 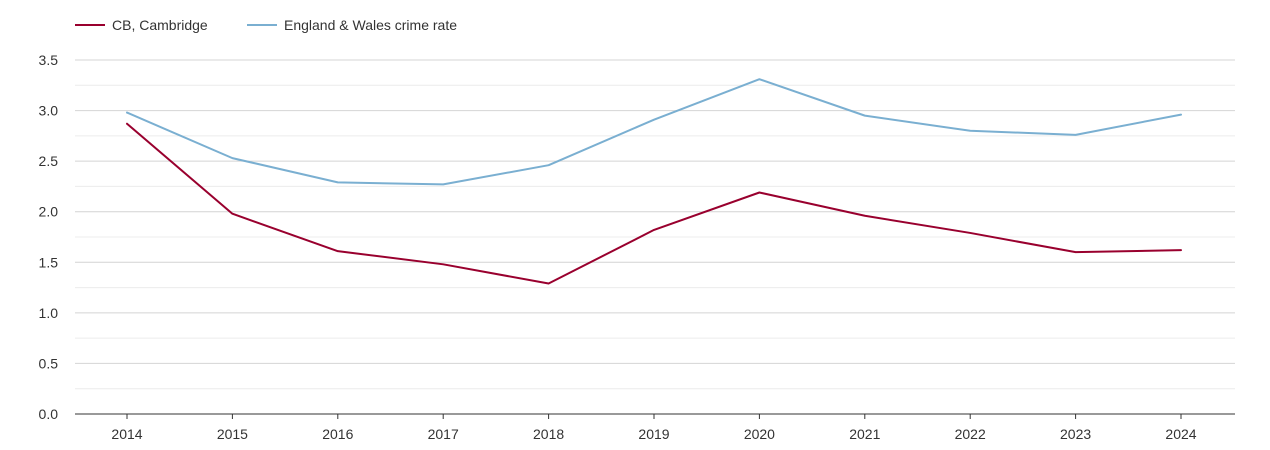 What do you see at coordinates (548, 434) in the screenshot?
I see `x-tick-label: 2018` at bounding box center [548, 434].